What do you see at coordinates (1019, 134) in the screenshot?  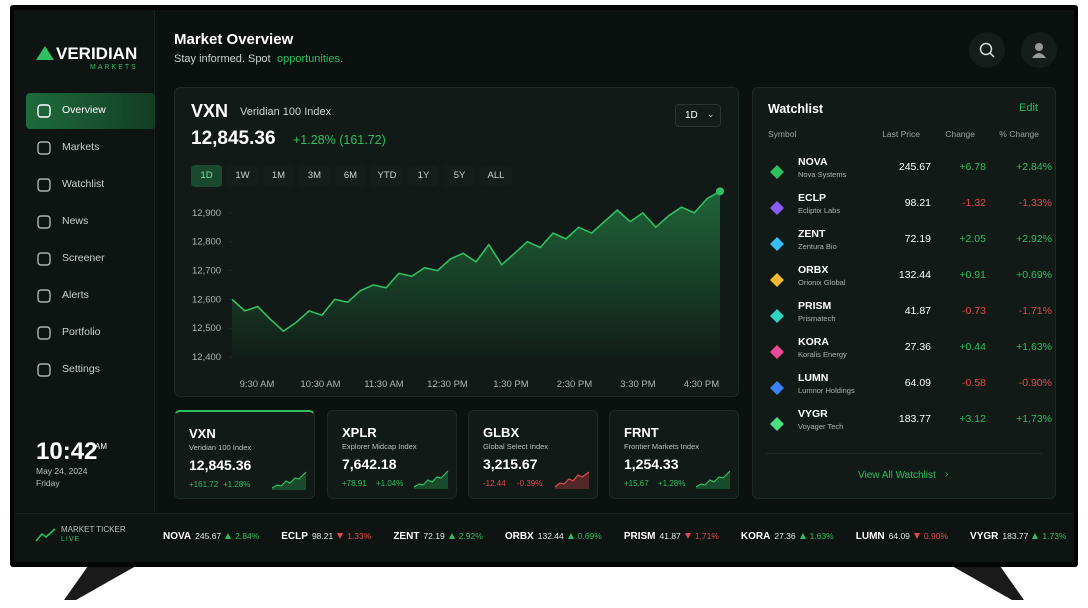 I see `column-header: % Change` at bounding box center [1019, 134].